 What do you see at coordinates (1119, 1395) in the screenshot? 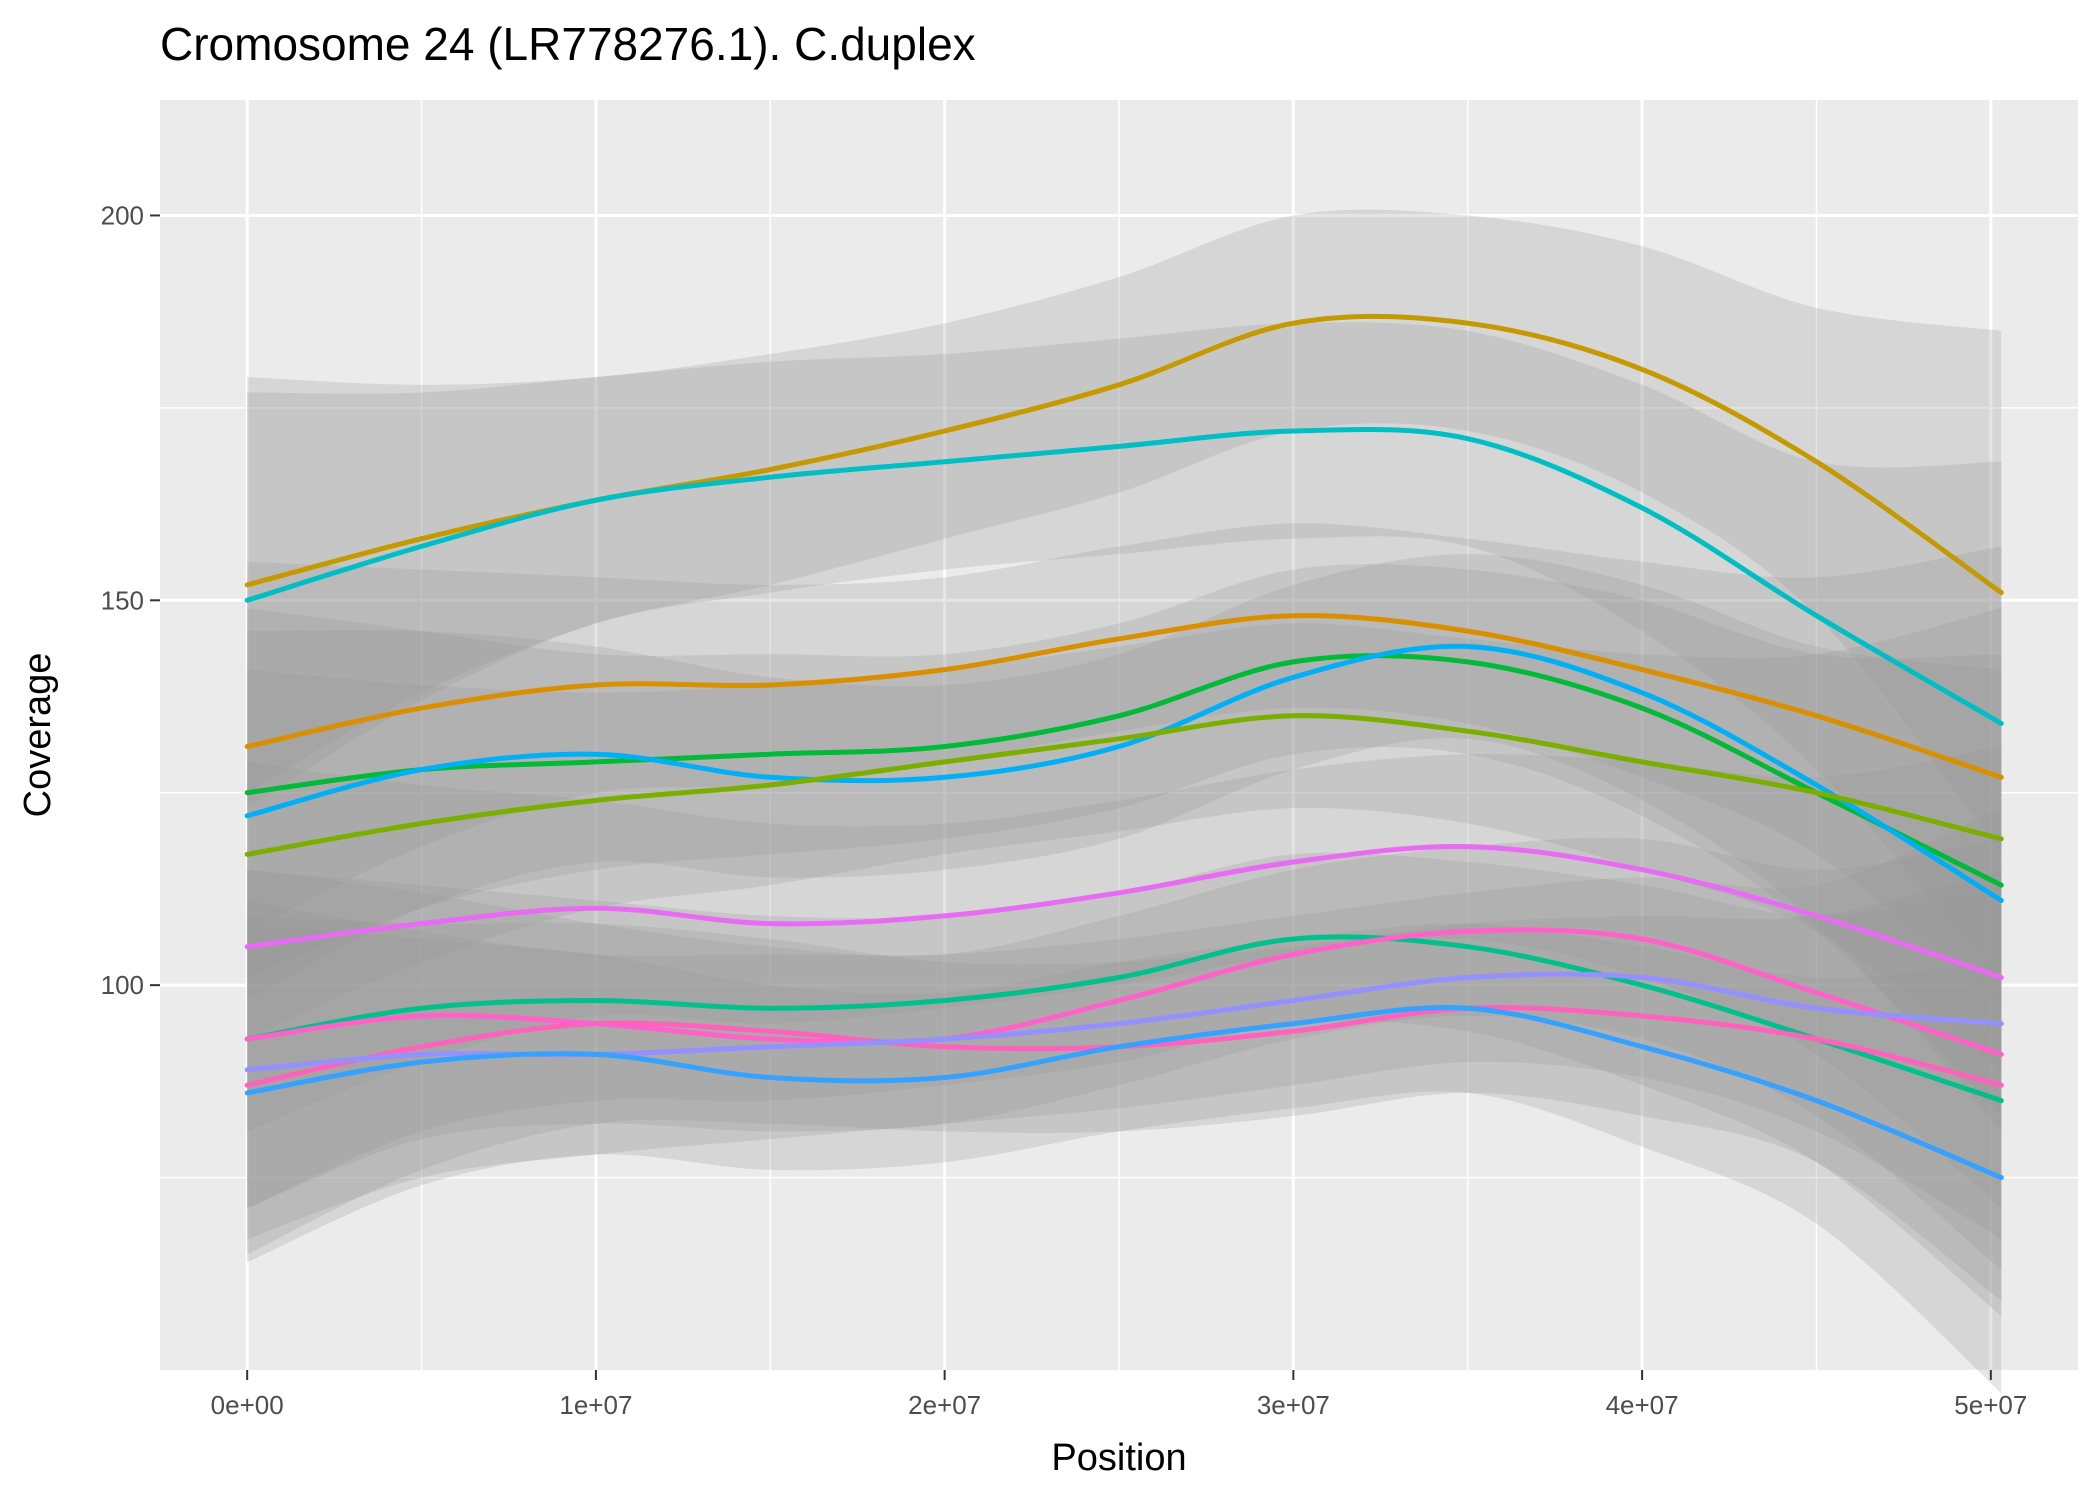
I see `x-axis: 0e+00 1e+07 2e+07 3e+07 4e+07 5e+07` at bounding box center [1119, 1395].